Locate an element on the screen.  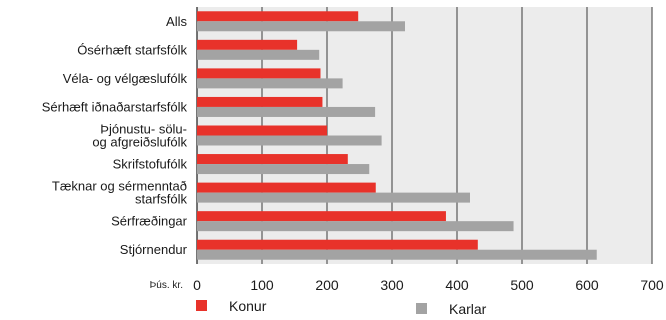
legend-label-karlar: Karlar is located at coordinates (468, 309).